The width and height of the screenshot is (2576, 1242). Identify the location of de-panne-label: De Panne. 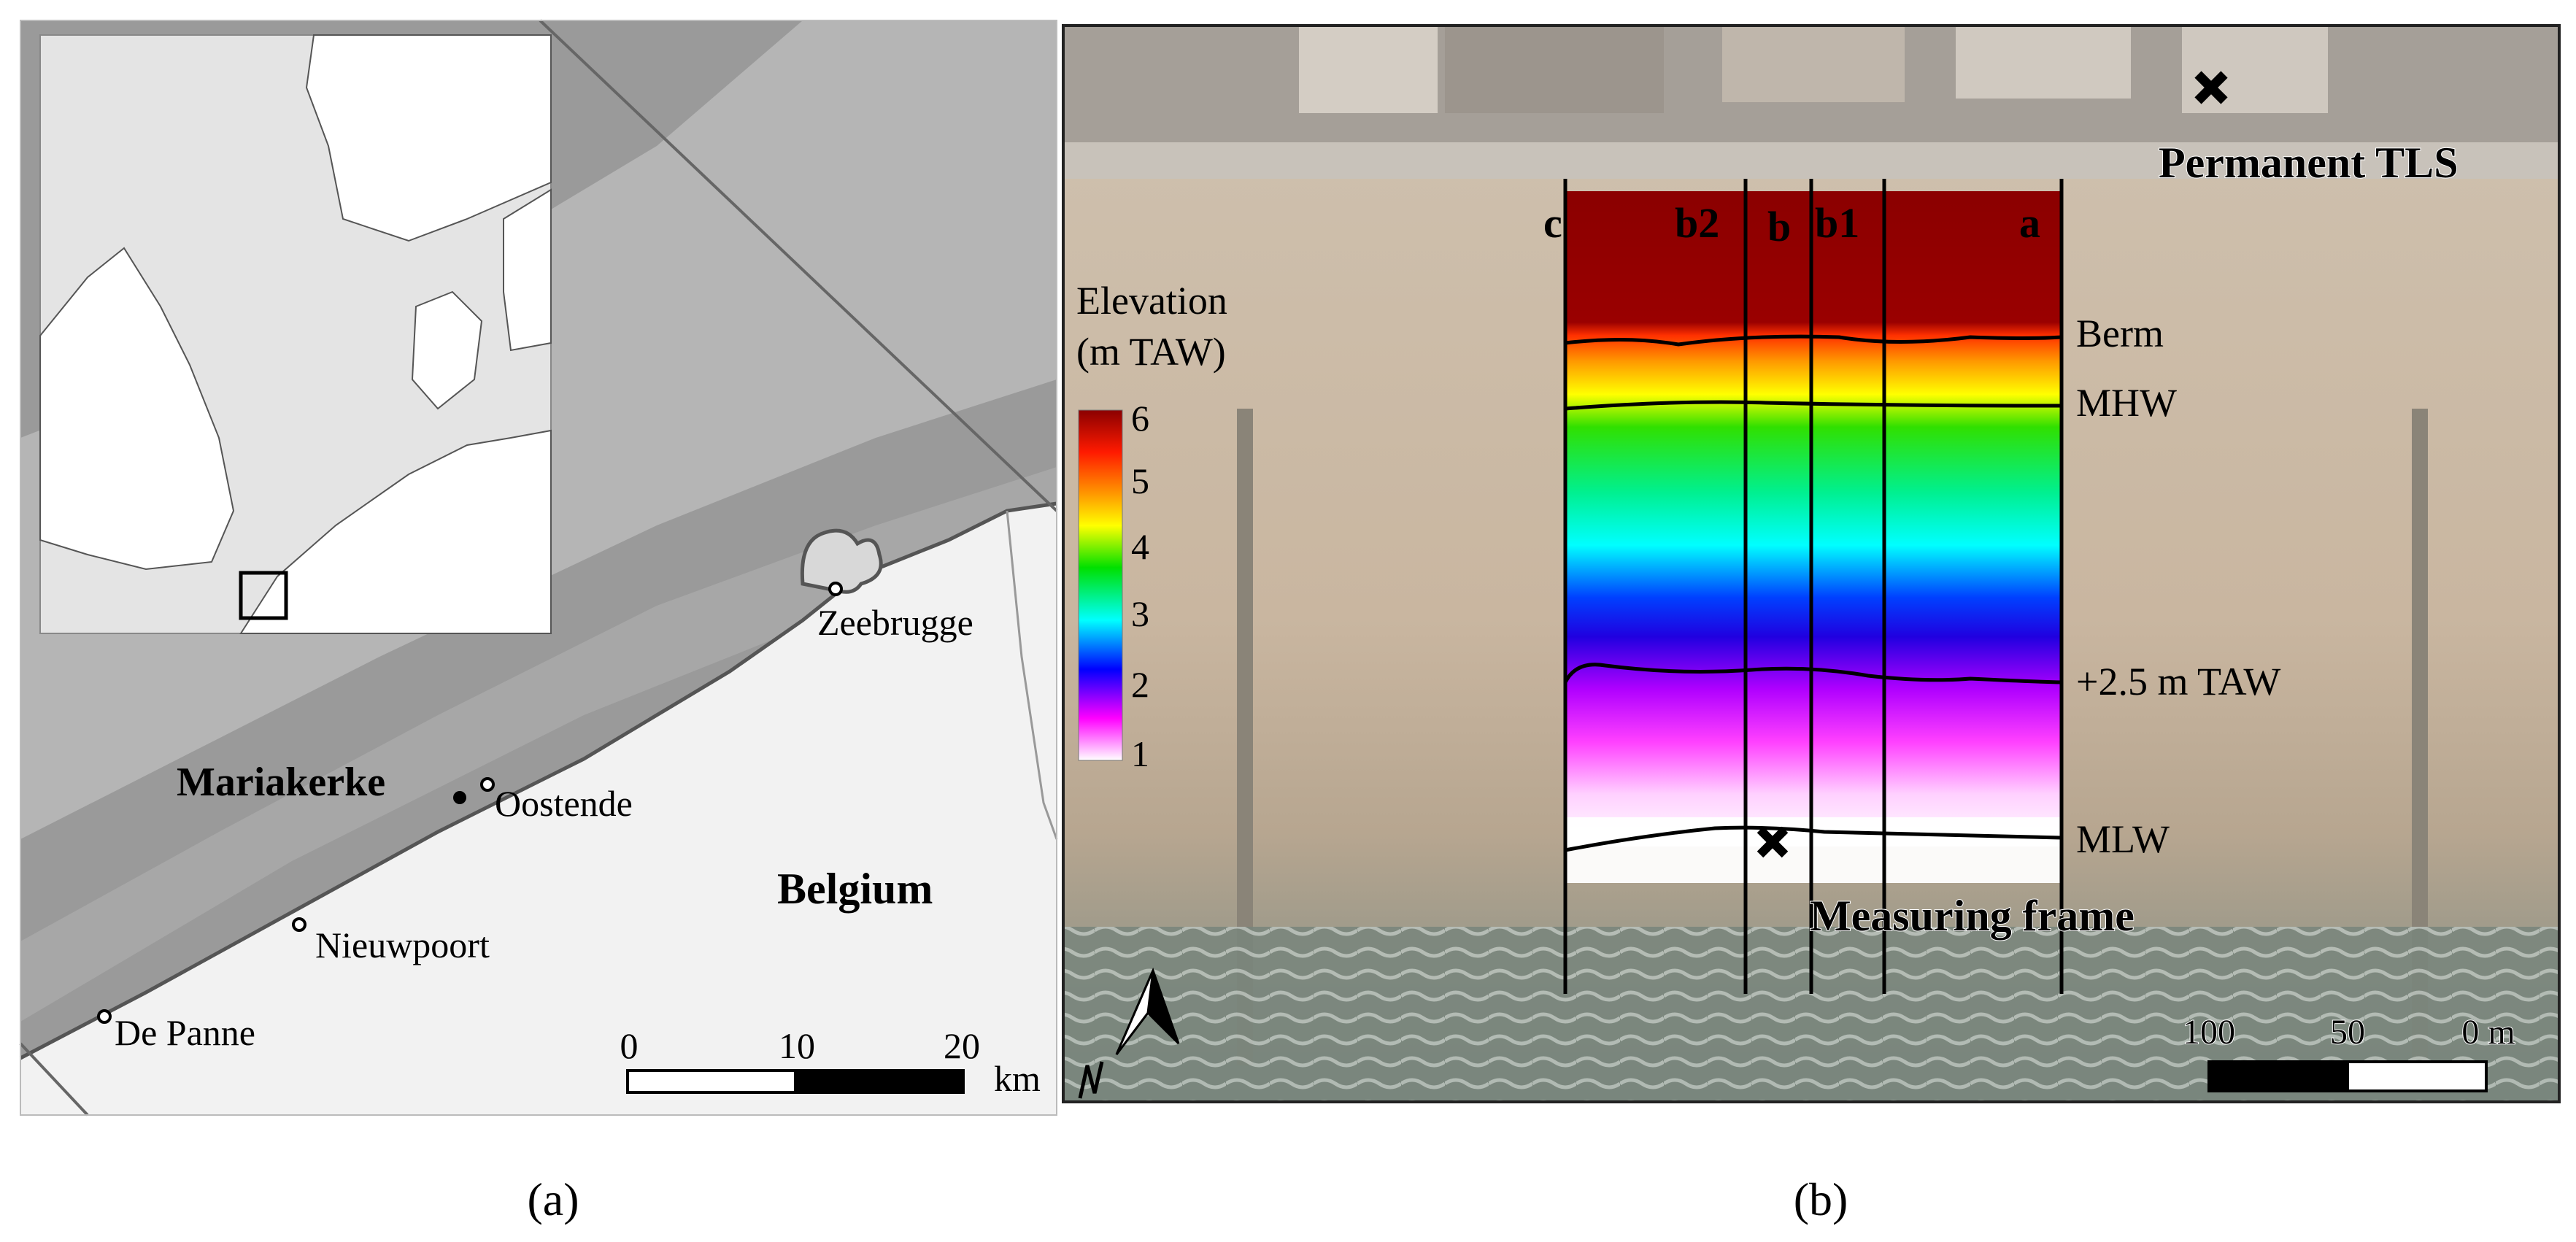
(185, 1032).